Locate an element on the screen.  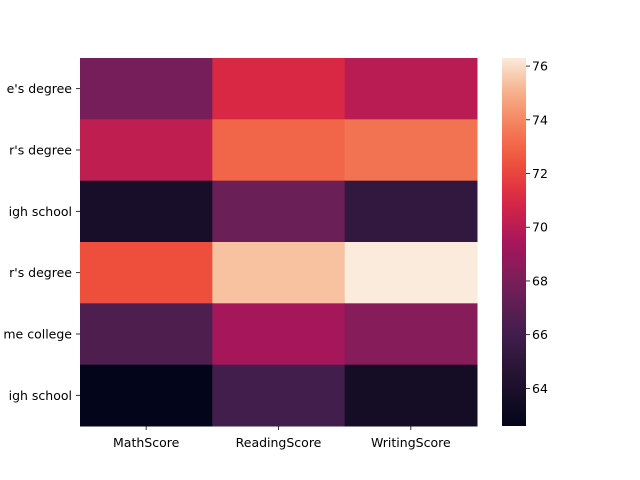
colorbar-tick-label: 66 is located at coordinates (540, 334).